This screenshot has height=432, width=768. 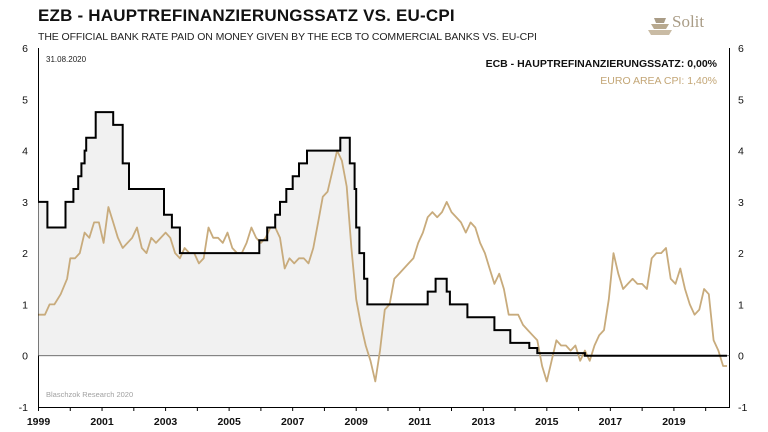 What do you see at coordinates (742, 408) in the screenshot?
I see `y-tick-label-right: -1` at bounding box center [742, 408].